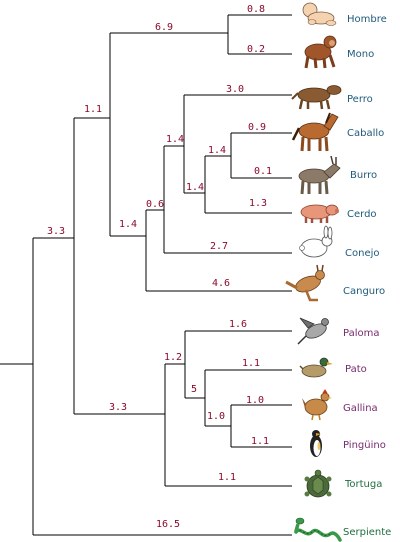 Image resolution: width=400 pixels, height=542 pixels. Describe the element at coordinates (356, 369) in the screenshot. I see `taxon-label-pato: Pato` at that location.